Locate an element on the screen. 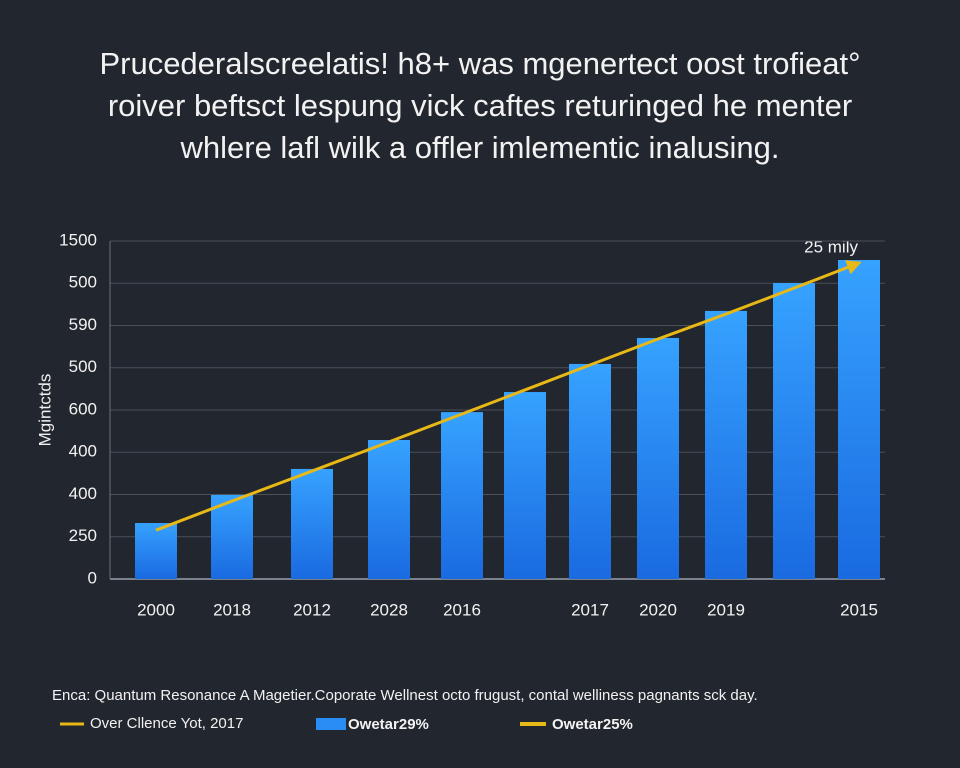 Image resolution: width=960 pixels, height=768 pixels. legend-label: Owetar29% is located at coordinates (388, 724).